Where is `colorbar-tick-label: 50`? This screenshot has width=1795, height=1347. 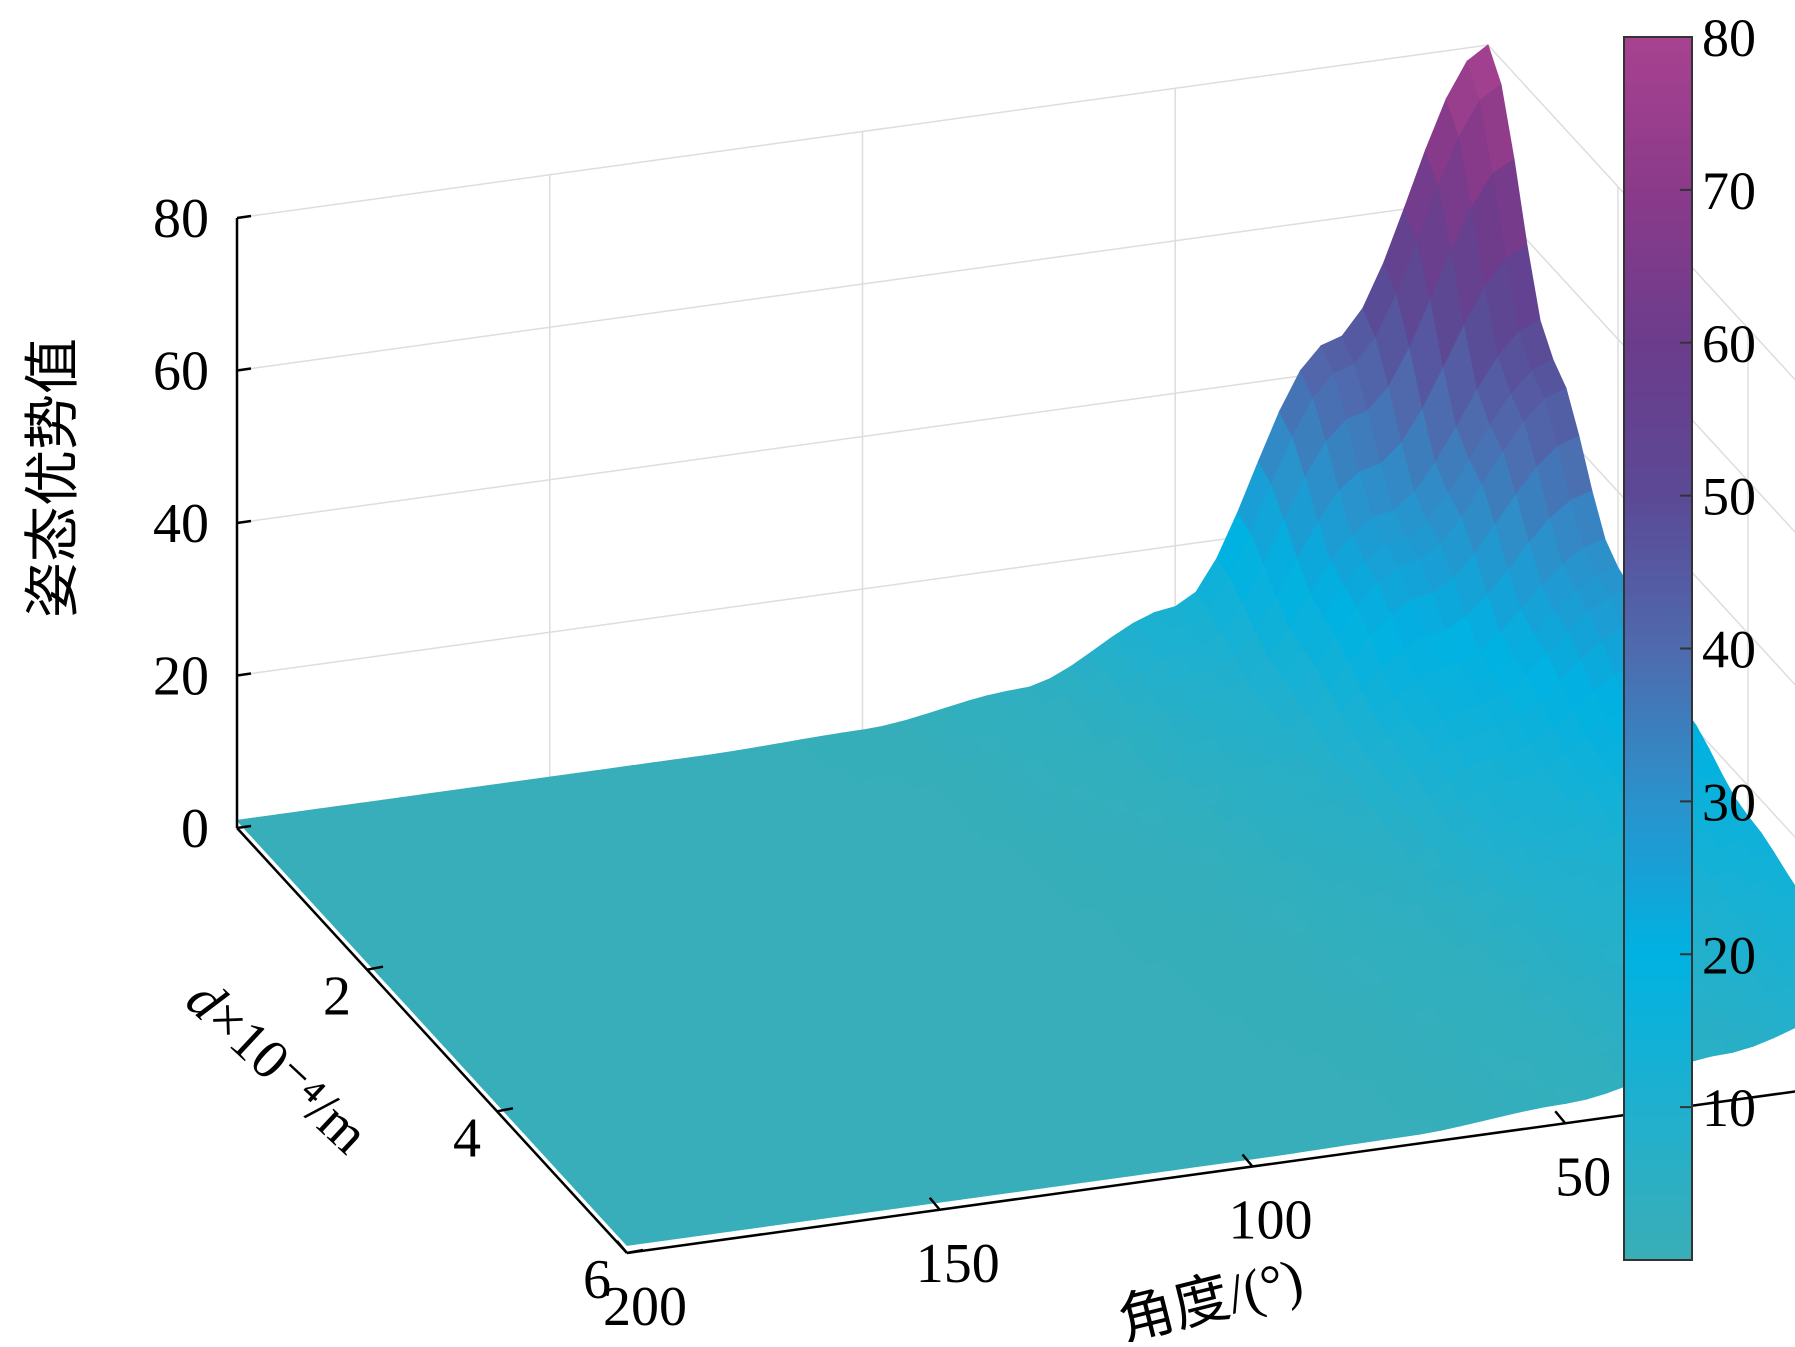 colorbar-tick-label: 50 is located at coordinates (1729, 497).